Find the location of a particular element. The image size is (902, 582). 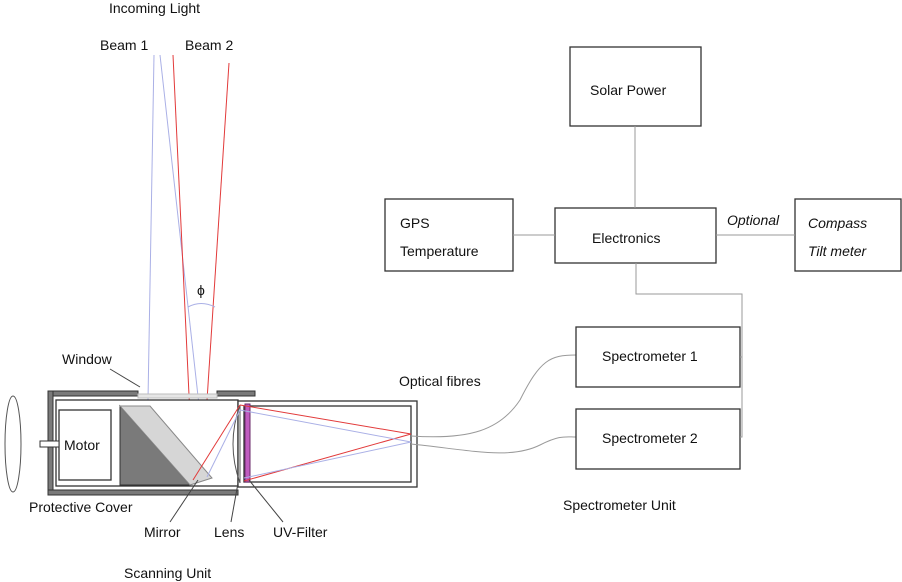

beam-2-label: Beam 2 is located at coordinates (209, 45).